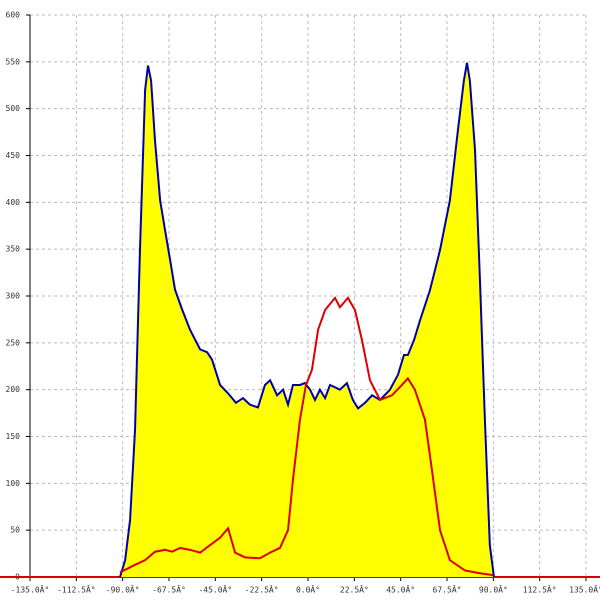 The width and height of the screenshot is (600, 600). Describe the element at coordinates (76, 589) in the screenshot. I see `x-tick-label: -112.5Â°` at that location.